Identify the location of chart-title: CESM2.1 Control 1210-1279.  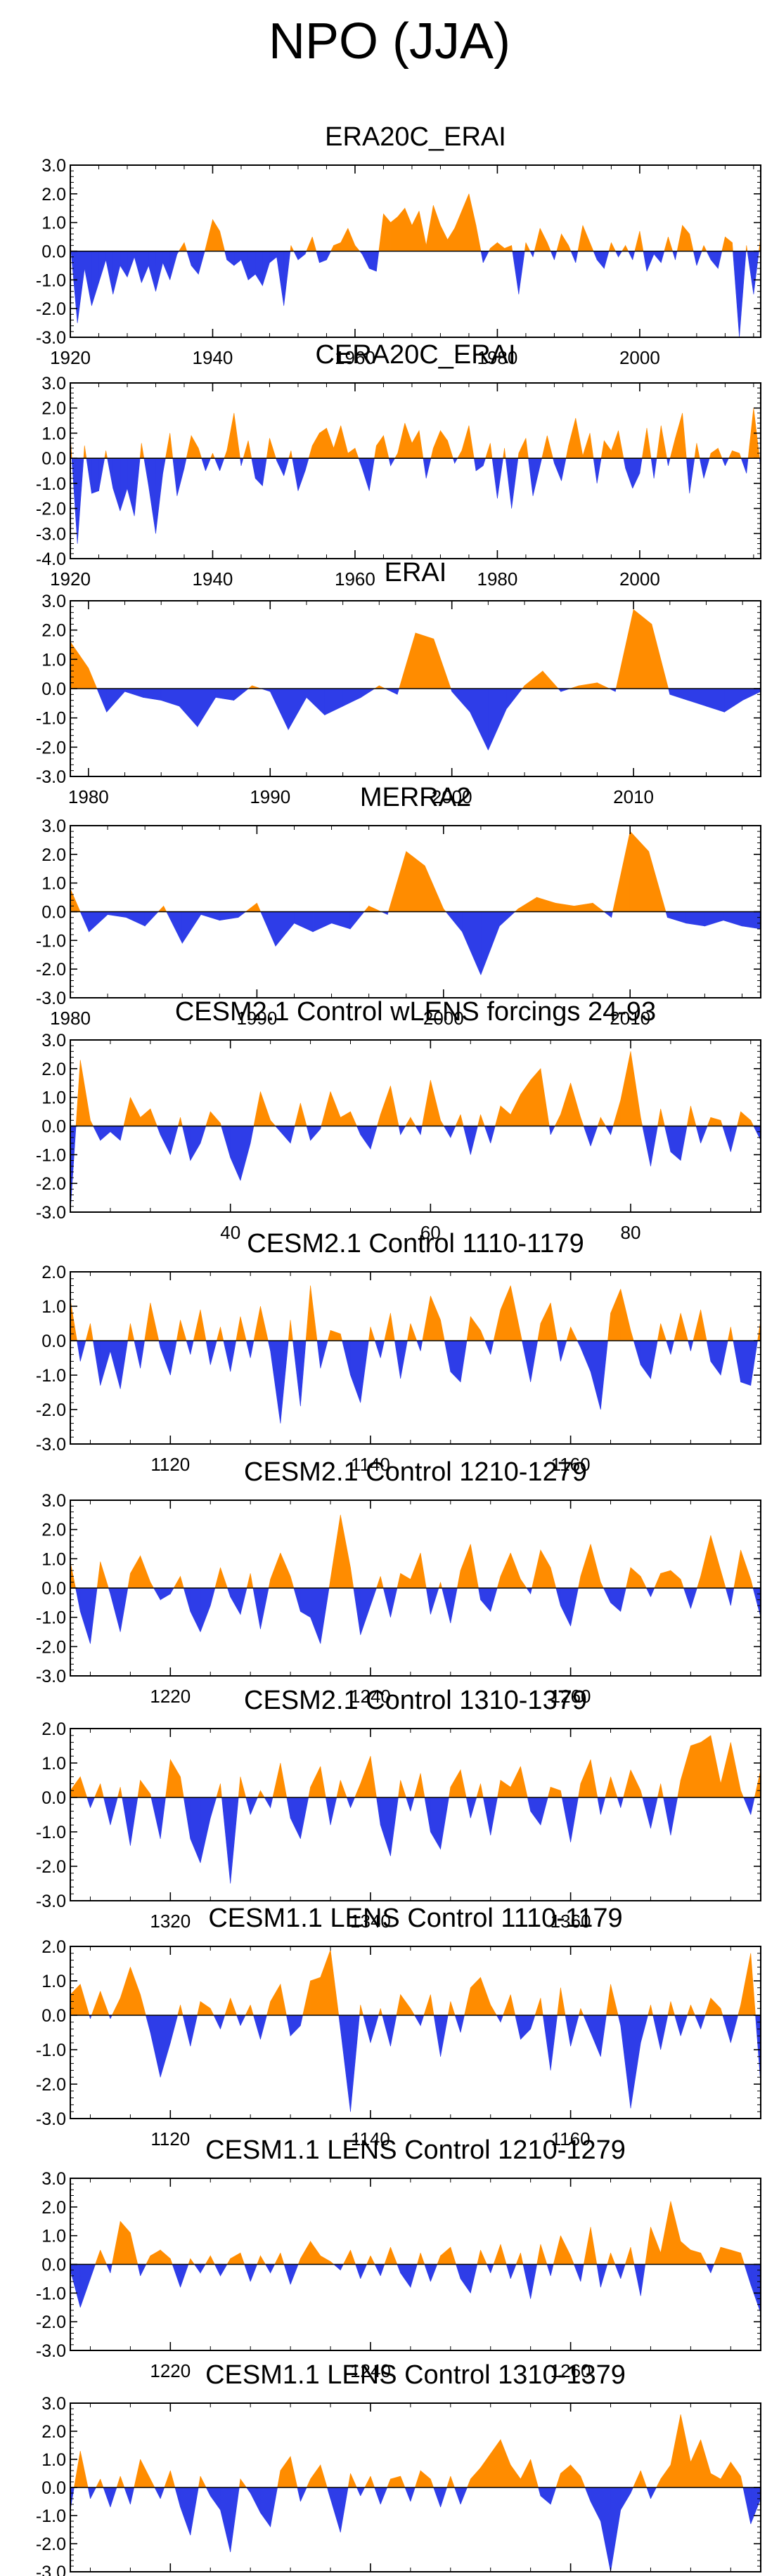
(415, 1472).